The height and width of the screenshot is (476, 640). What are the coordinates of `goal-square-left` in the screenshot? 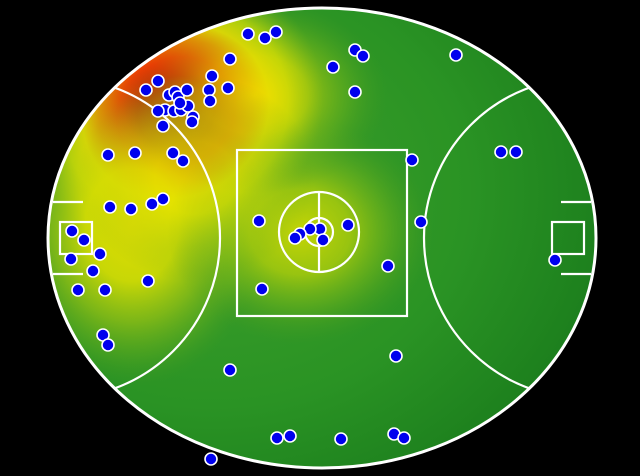 It's located at (76, 238).